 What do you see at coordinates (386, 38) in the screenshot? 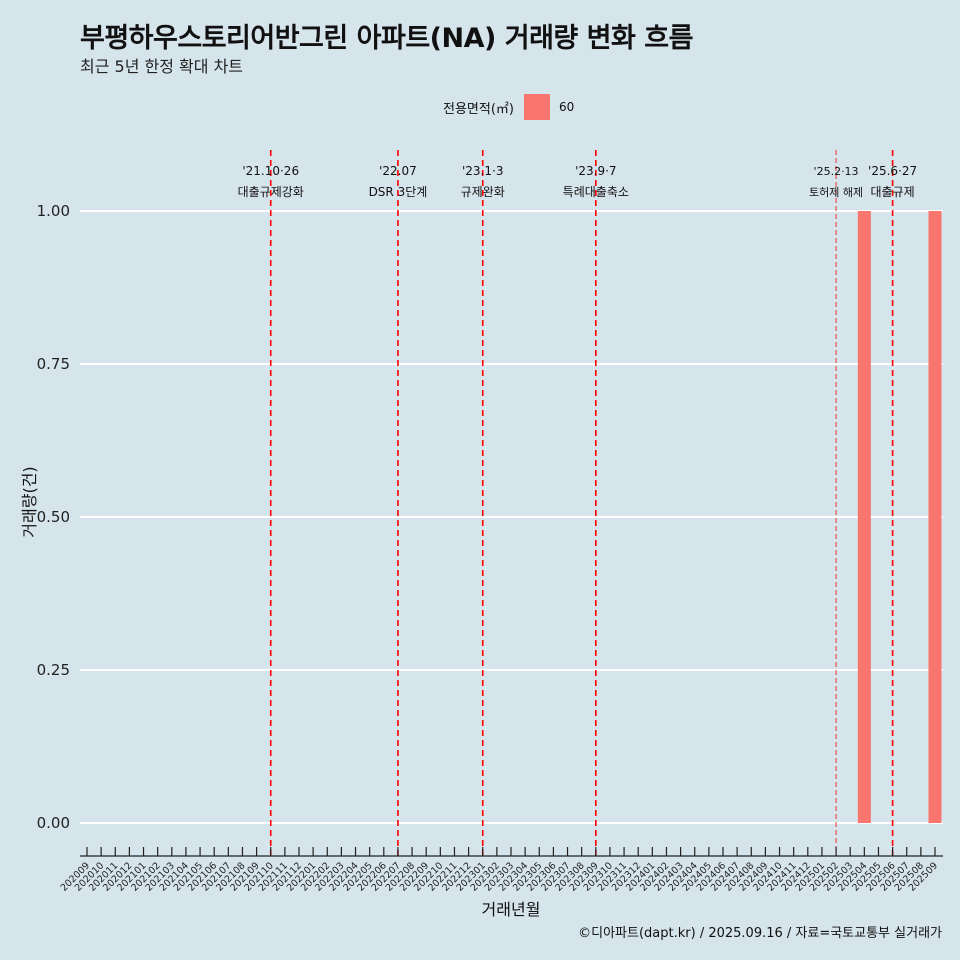
I see `chart-title: 부평하우스토리어반그린 아파트(NA) 거래량 변화 흐름` at bounding box center [386, 38].